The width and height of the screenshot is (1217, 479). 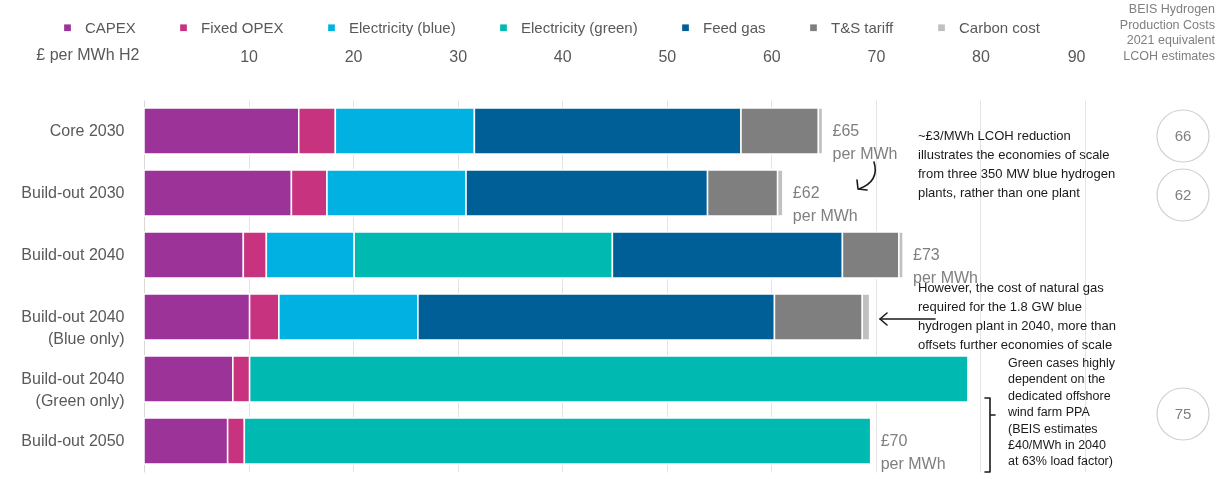 I want to click on legend-label: Feed gas, so click(x=734, y=27).